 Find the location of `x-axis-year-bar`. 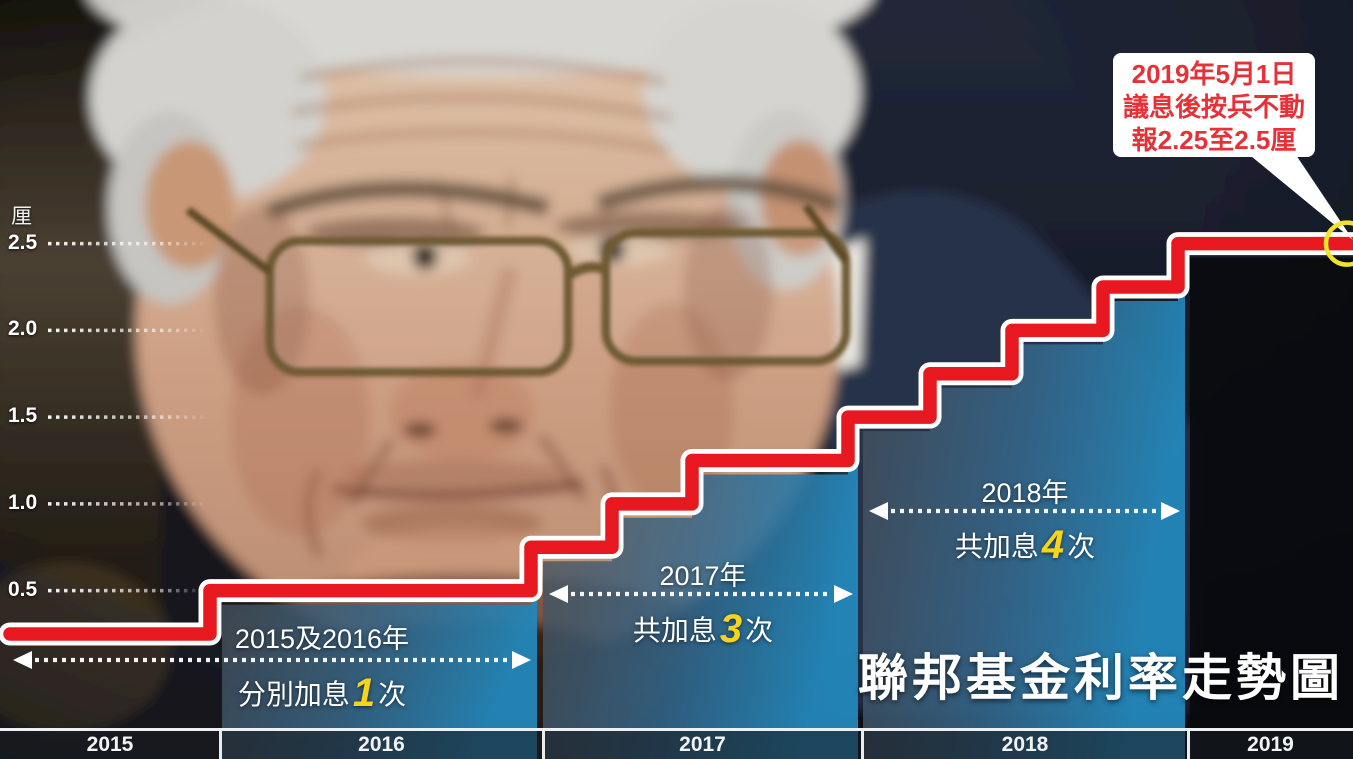

x-axis-year-bar is located at coordinates (676, 743).